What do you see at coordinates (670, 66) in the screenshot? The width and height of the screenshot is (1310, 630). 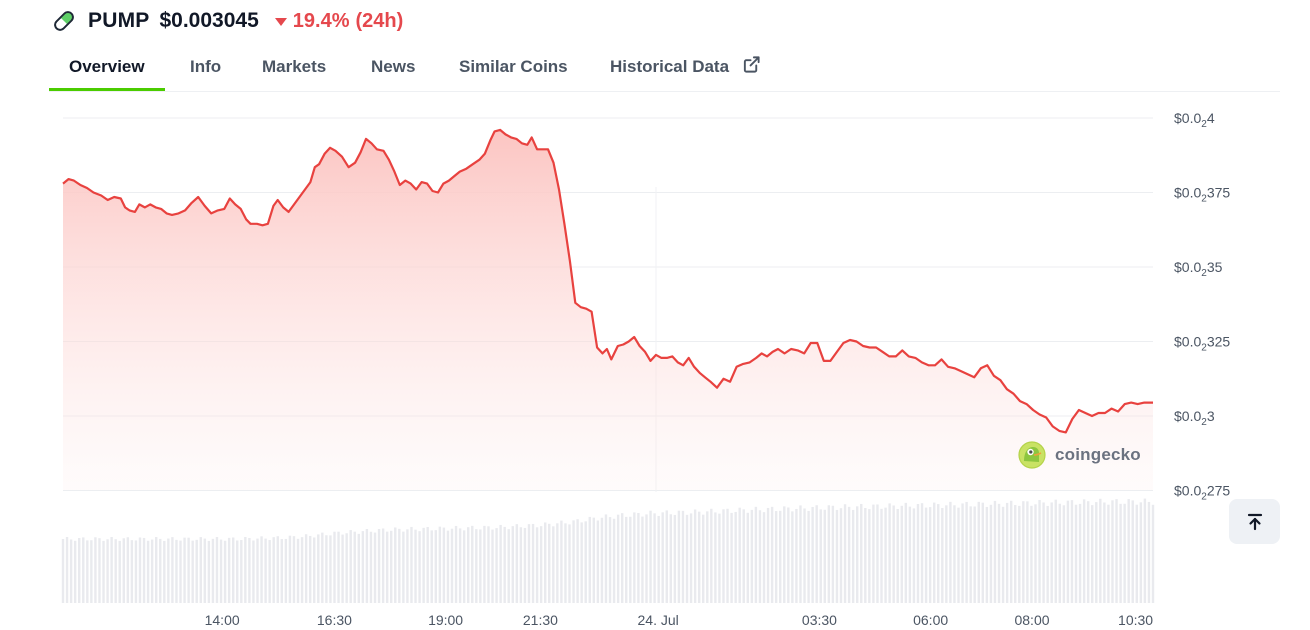 I see `tab-historical-data-label: Historical Data` at bounding box center [670, 66].